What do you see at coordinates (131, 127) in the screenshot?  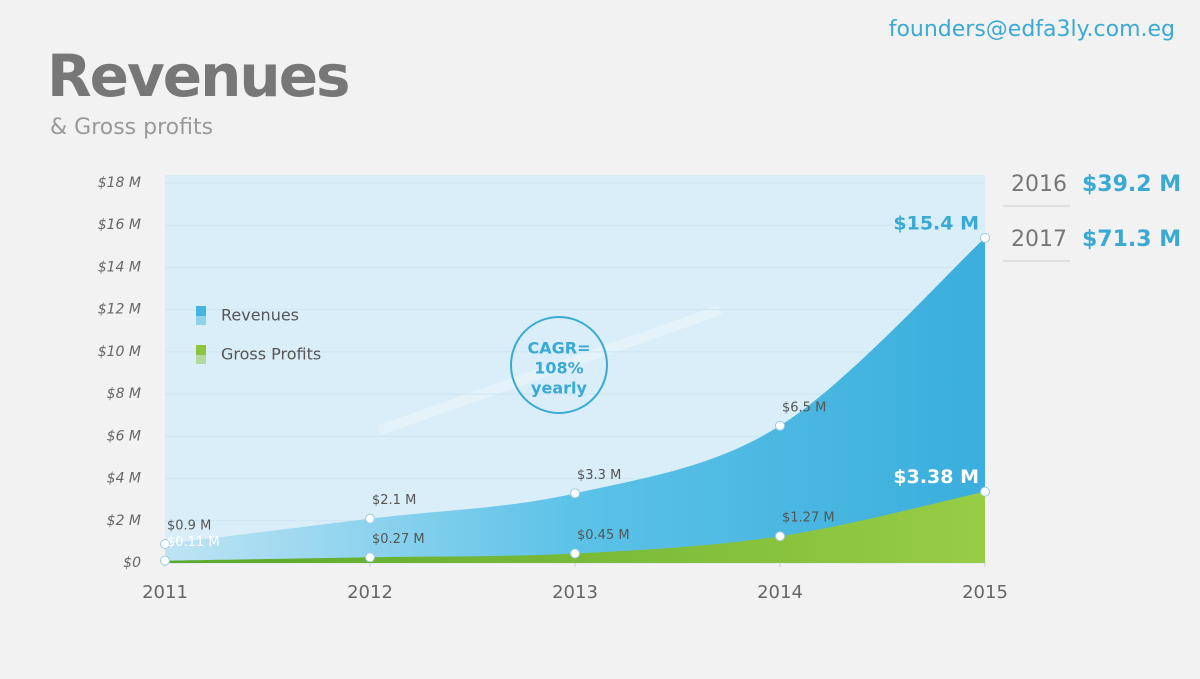 I see `slide-subtitle: & Gross profits` at bounding box center [131, 127].